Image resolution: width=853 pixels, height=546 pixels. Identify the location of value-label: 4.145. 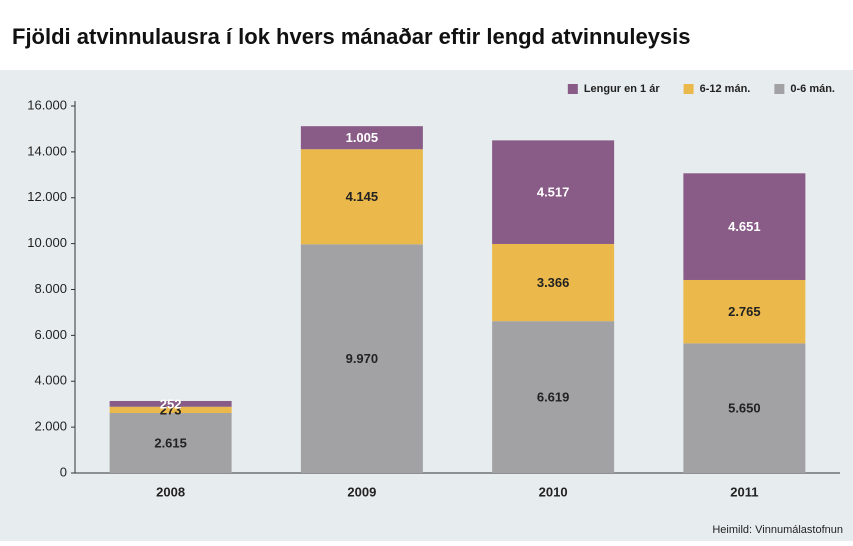
(362, 196).